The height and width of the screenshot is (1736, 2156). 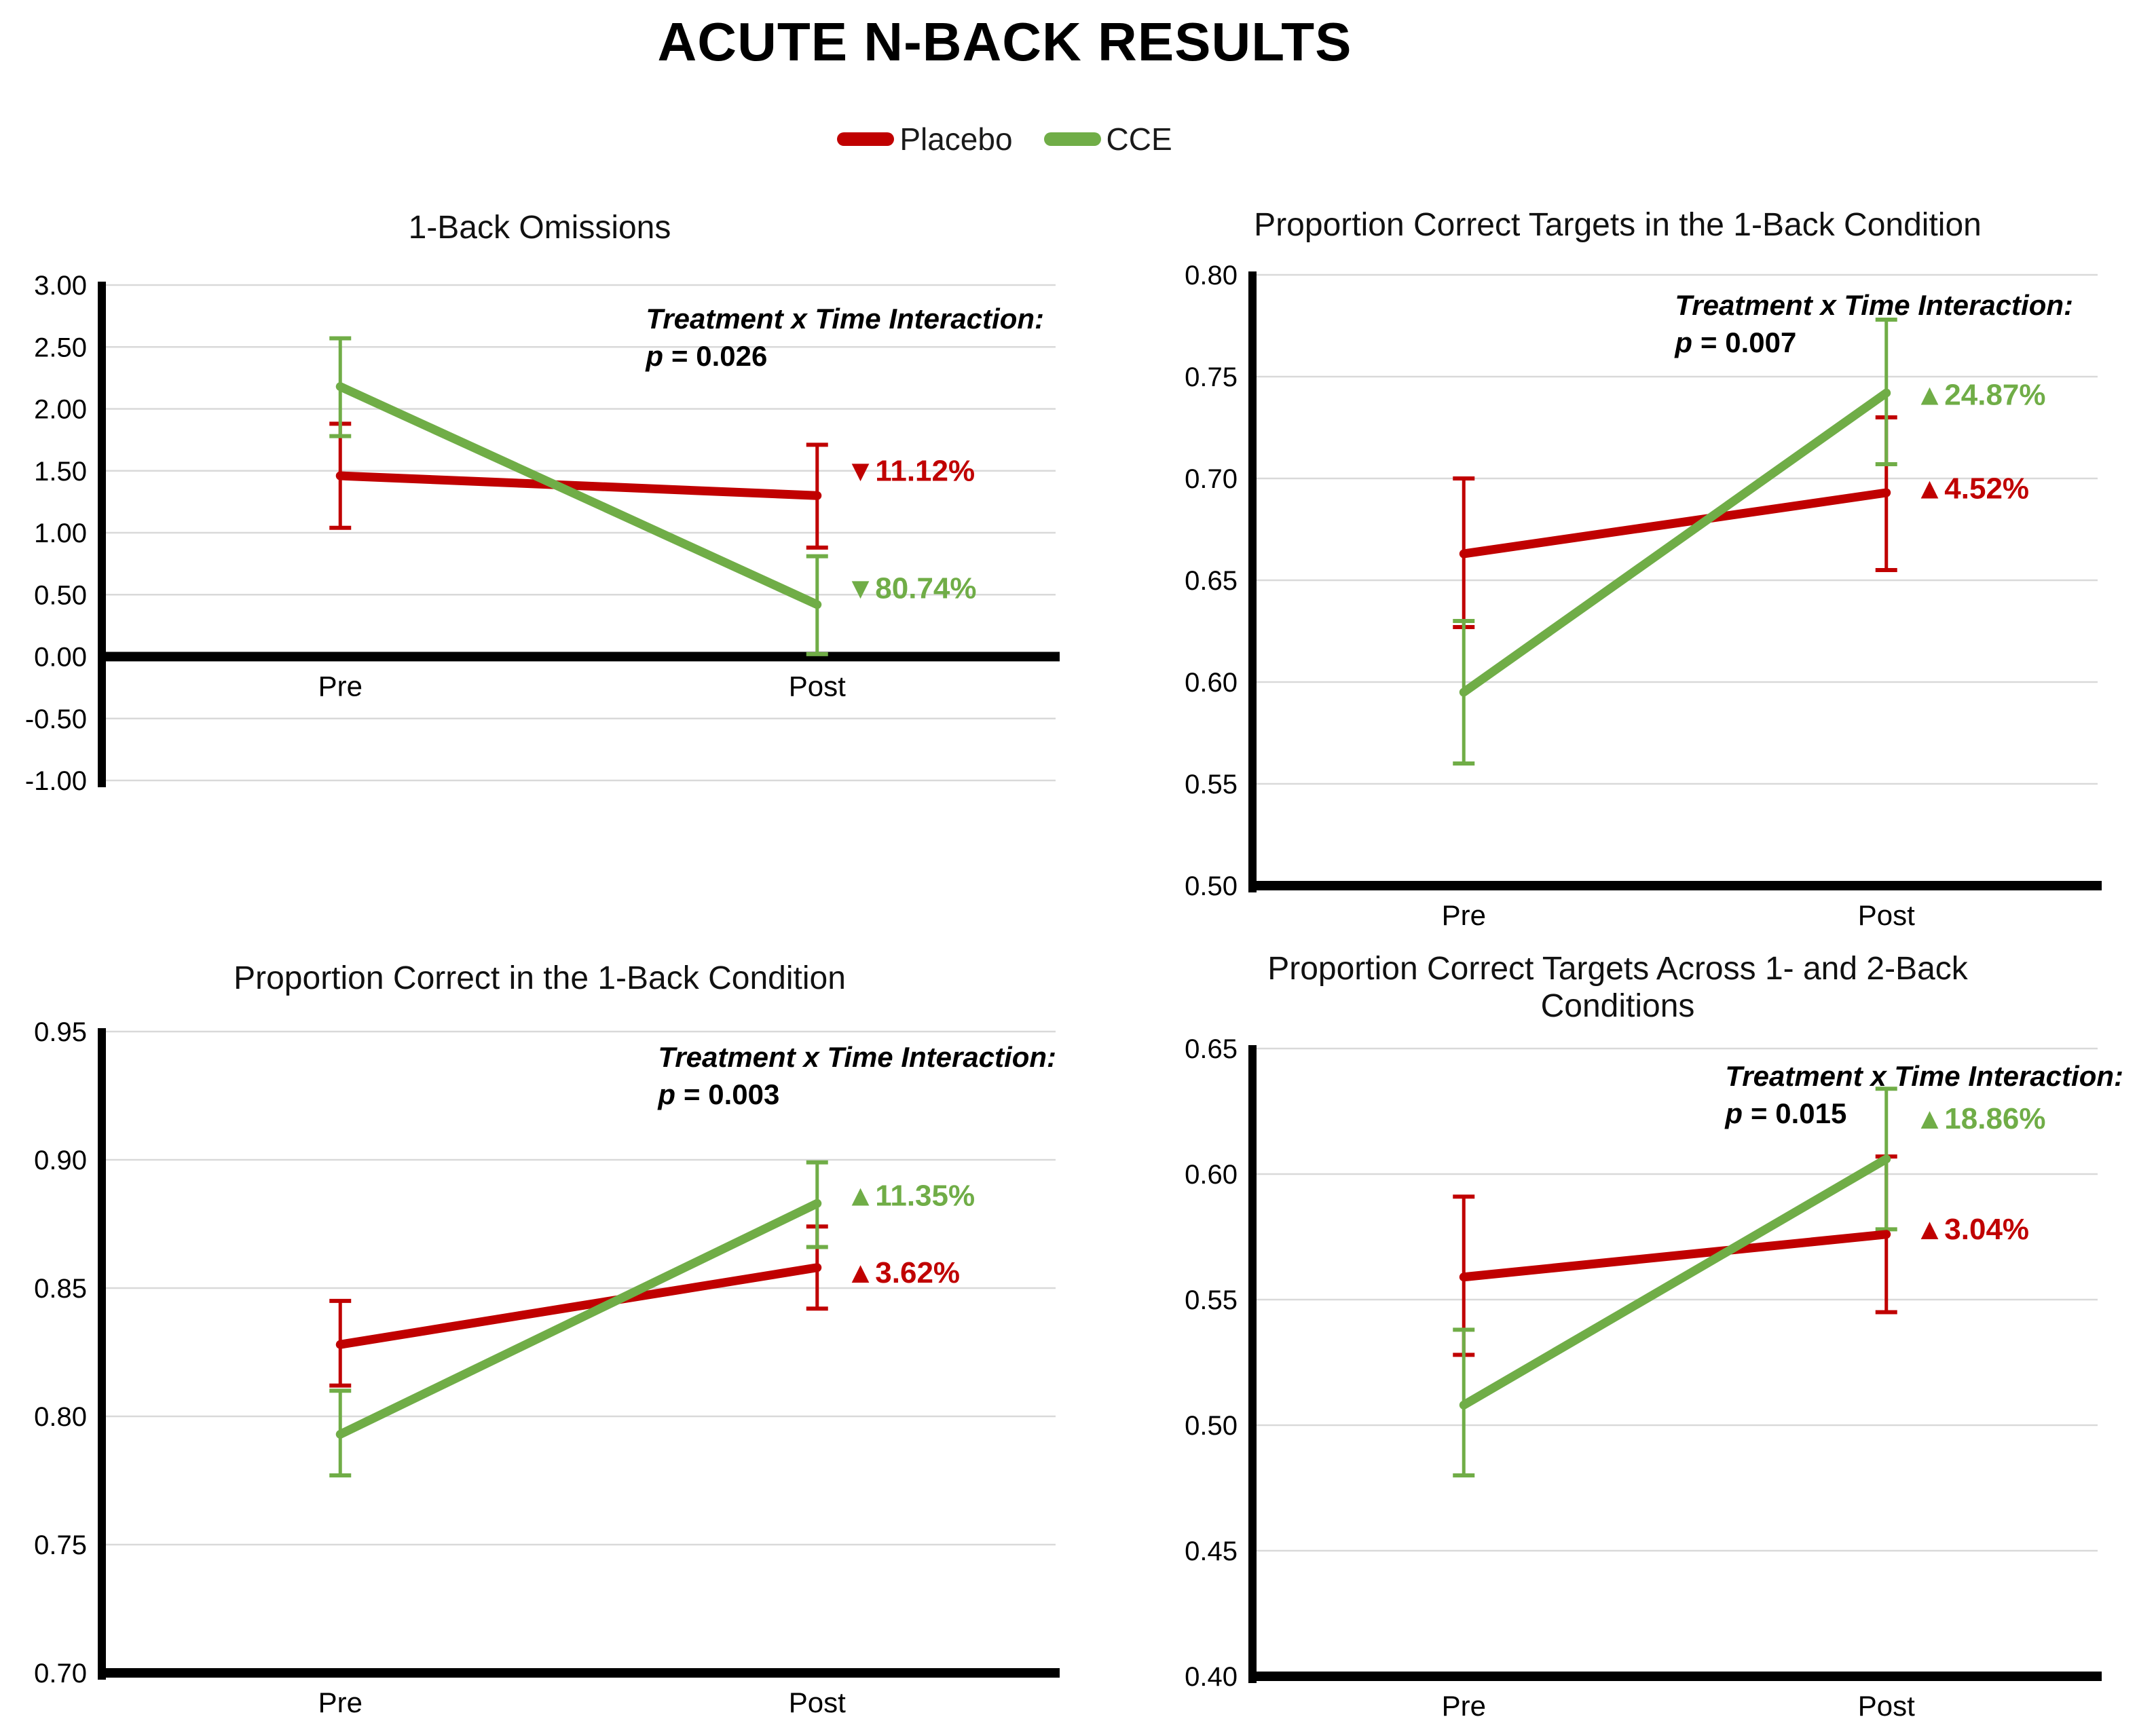 I want to click on p-value: = 0.026, so click(x=719, y=356).